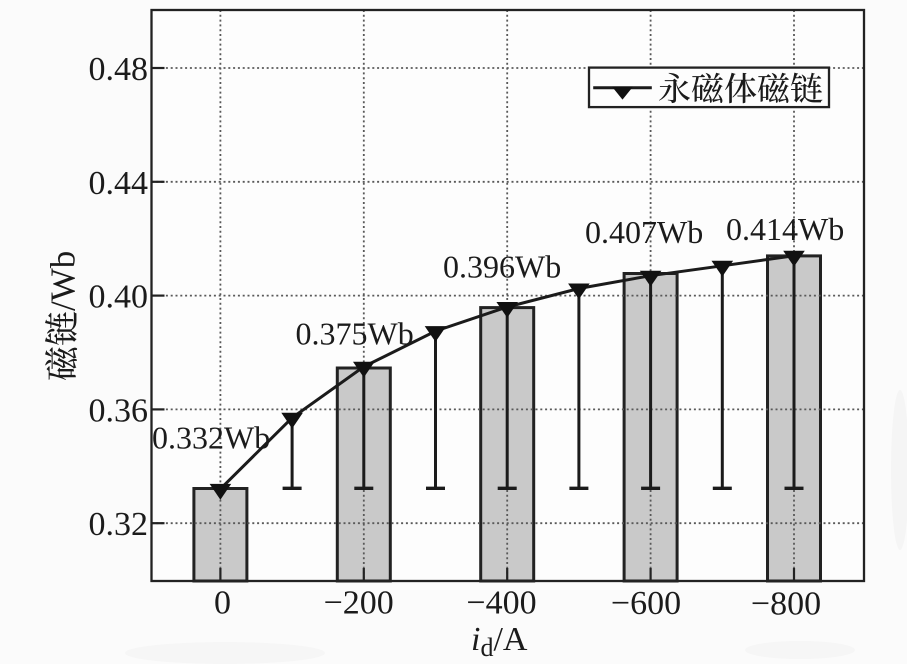 Image resolution: width=907 pixels, height=664 pixels. Describe the element at coordinates (499, 641) in the screenshot. I see `svg-text: id/A` at that location.